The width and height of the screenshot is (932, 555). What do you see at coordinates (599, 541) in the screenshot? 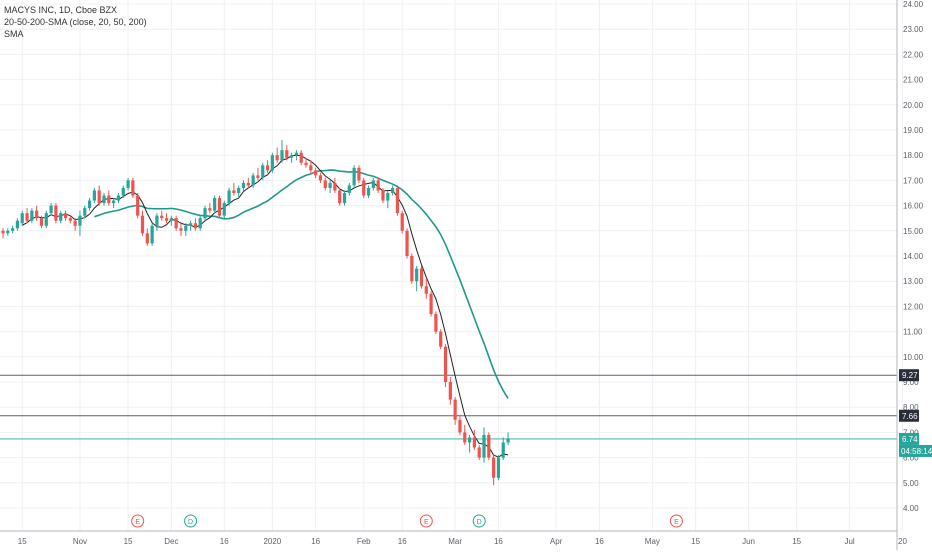
I see `x-tick-label: 16` at bounding box center [599, 541].